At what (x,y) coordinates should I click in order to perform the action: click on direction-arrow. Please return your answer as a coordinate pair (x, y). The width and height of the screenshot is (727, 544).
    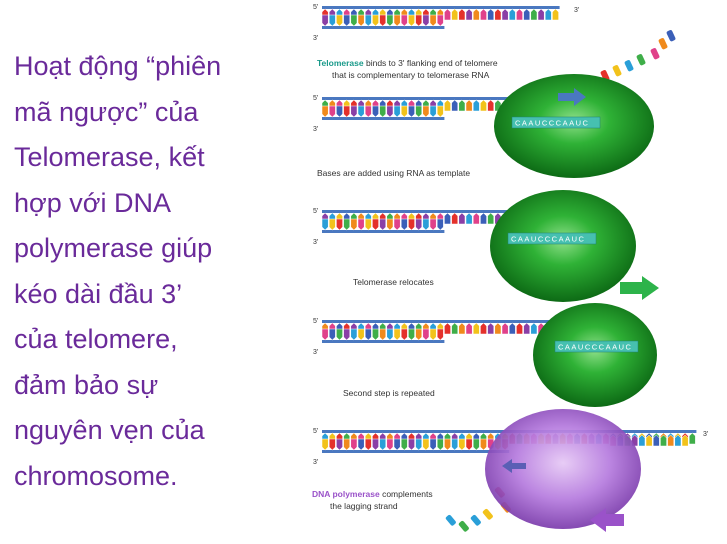
    Looking at the image, I should click on (572, 97).